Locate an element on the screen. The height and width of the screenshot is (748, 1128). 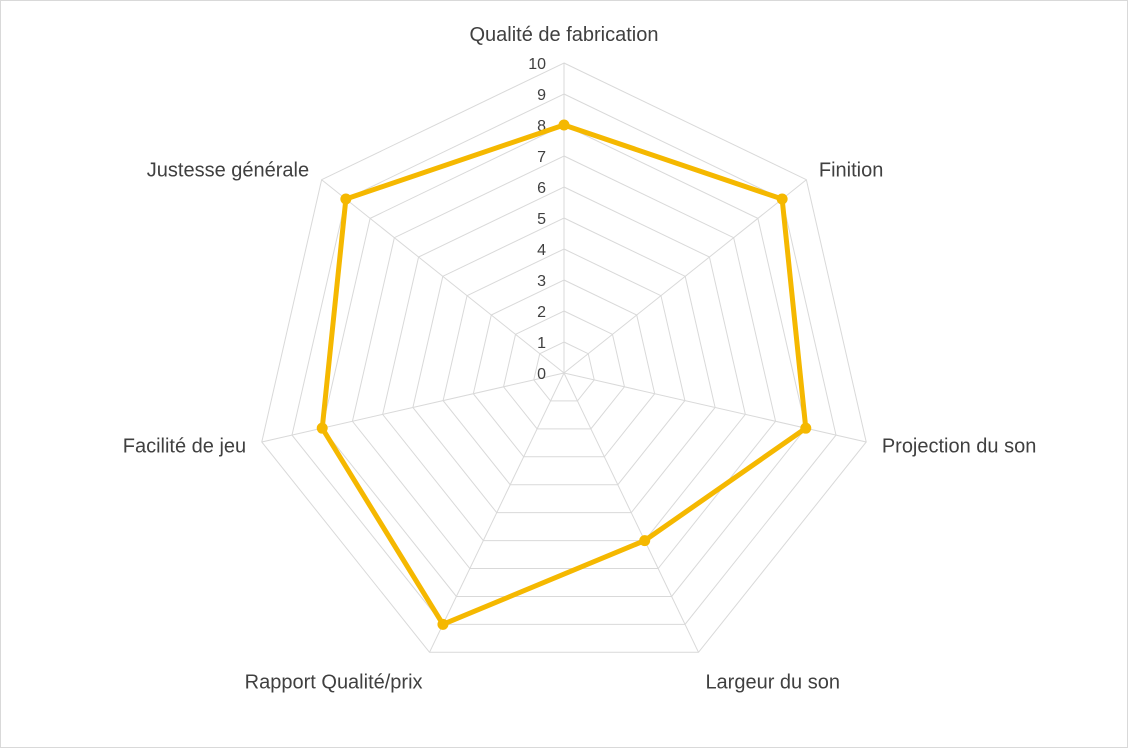
category-label: Rapport Qualité/prix is located at coordinates (334, 682).